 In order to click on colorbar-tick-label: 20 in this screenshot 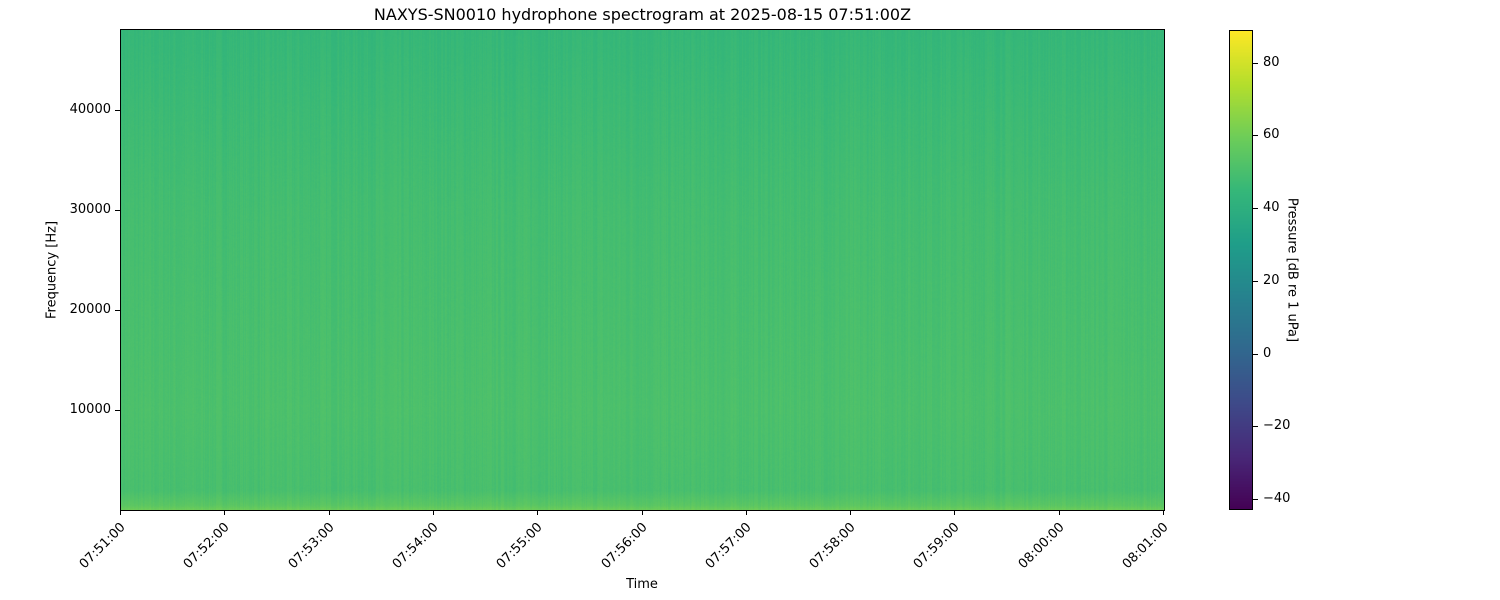, I will do `click(1271, 280)`.